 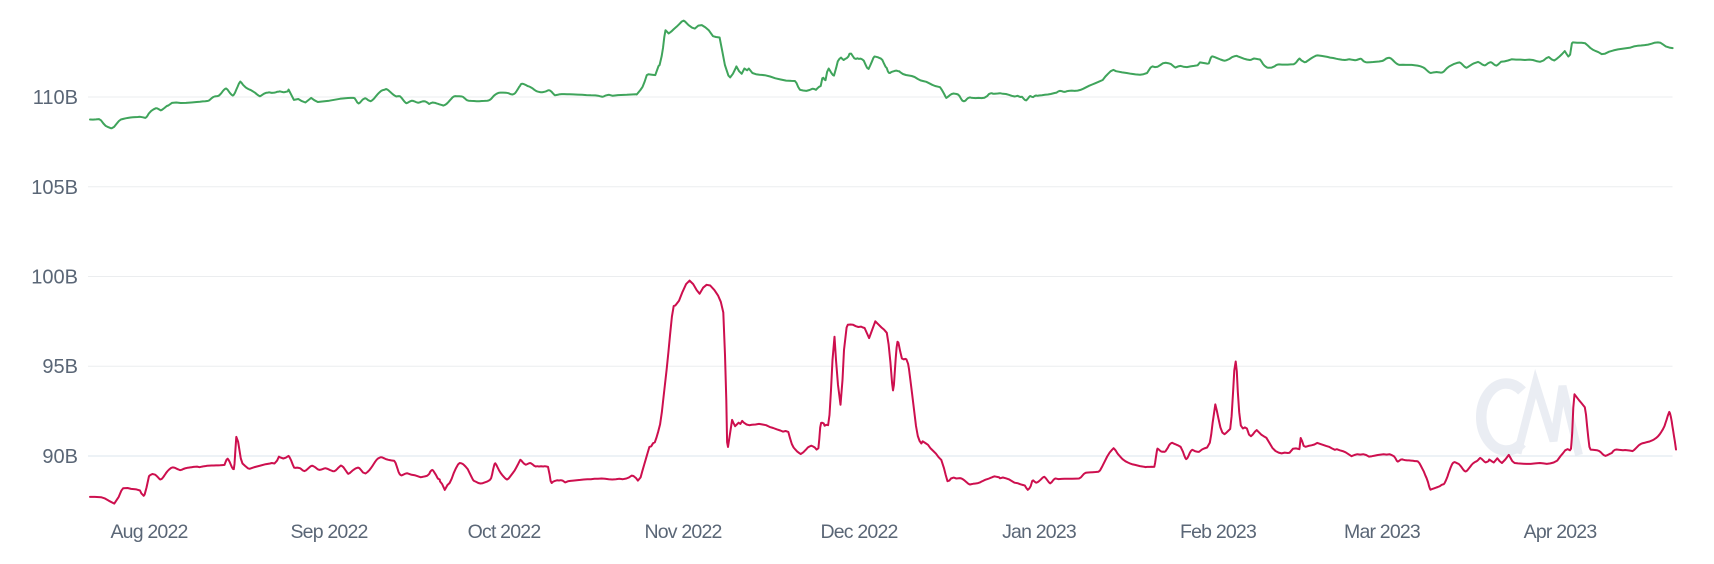 What do you see at coordinates (54, 278) in the screenshot?
I see `svg-text: 100B` at bounding box center [54, 278].